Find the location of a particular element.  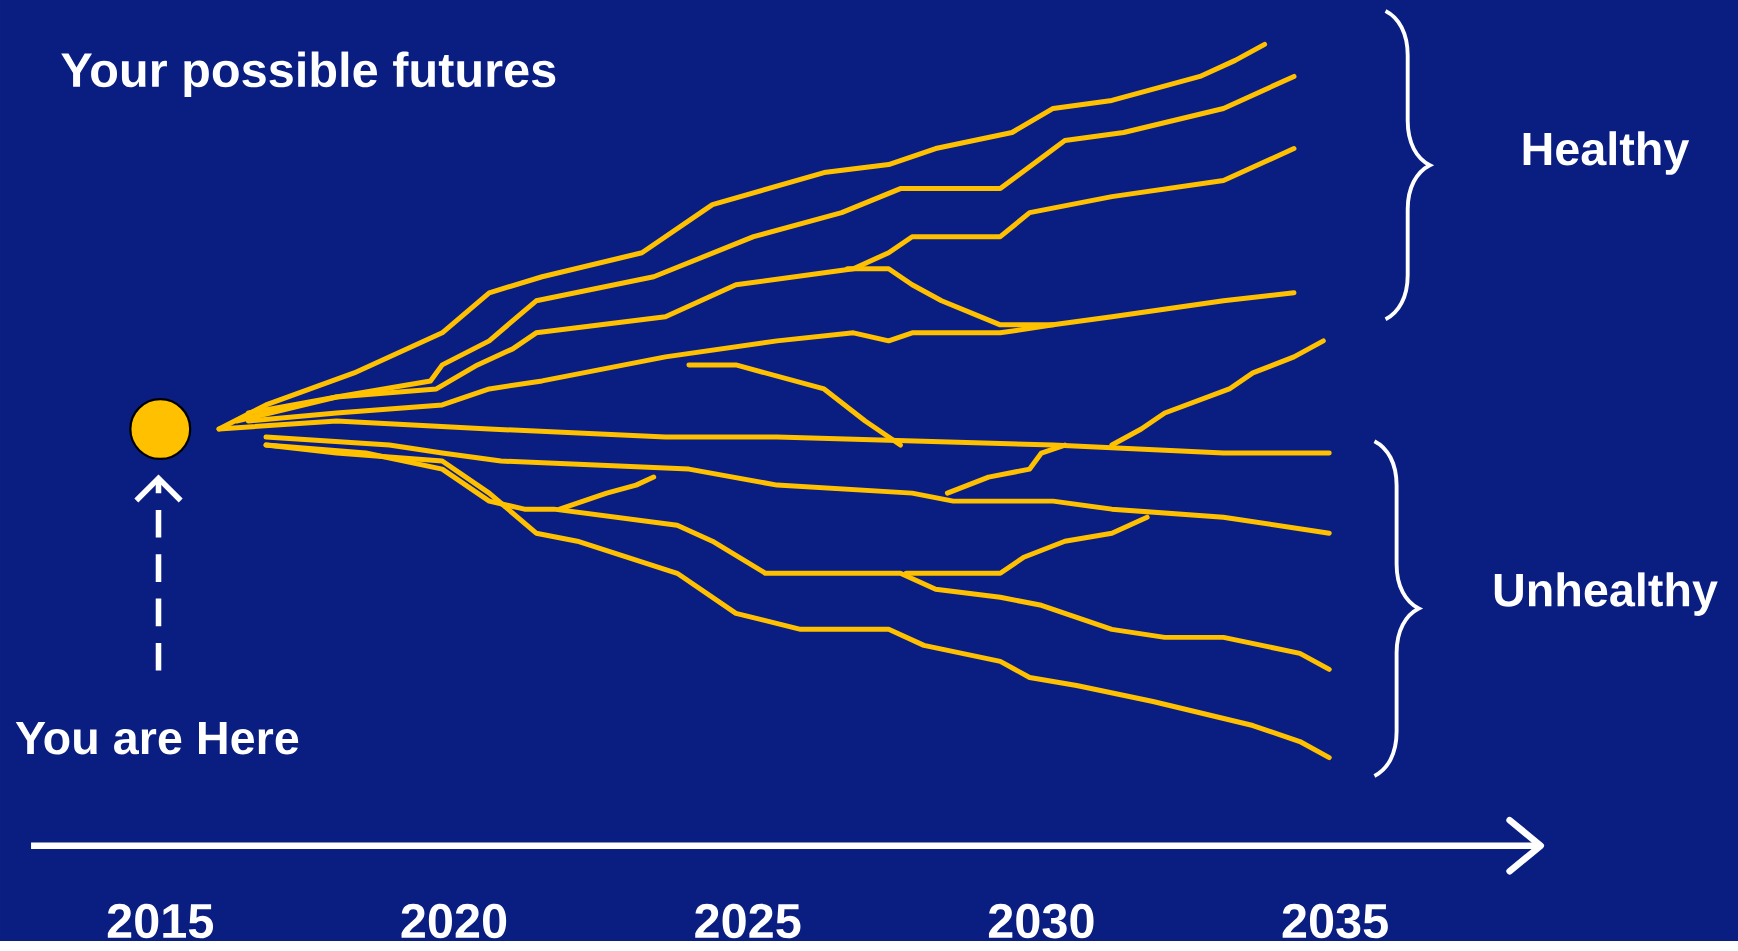

chart-title: Your possible futures is located at coordinates (308, 74).